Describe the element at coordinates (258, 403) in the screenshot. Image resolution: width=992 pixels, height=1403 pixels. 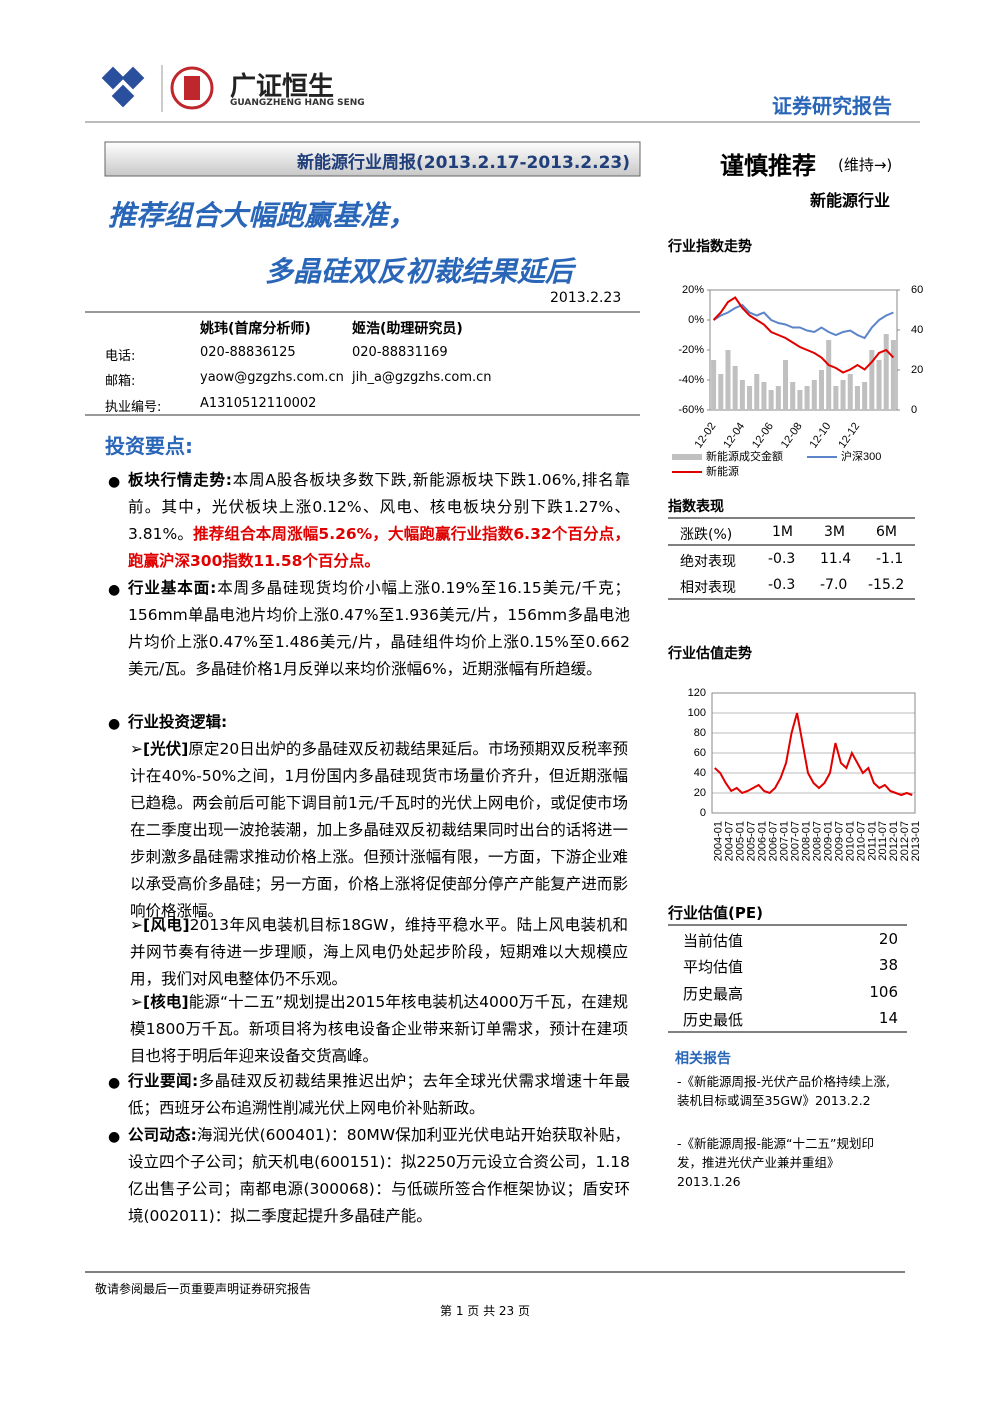
I see `contact: A1310512110002` at that location.